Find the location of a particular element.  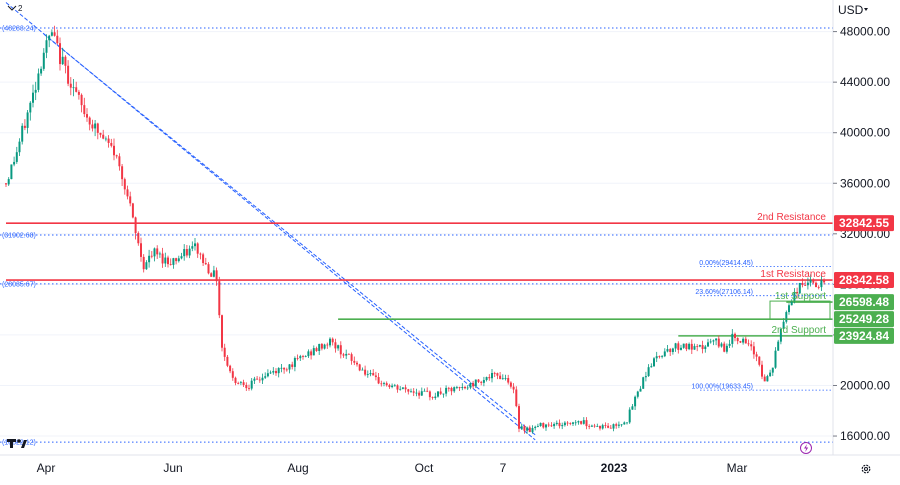

reference-label: (31902.68) is located at coordinates (19, 236).